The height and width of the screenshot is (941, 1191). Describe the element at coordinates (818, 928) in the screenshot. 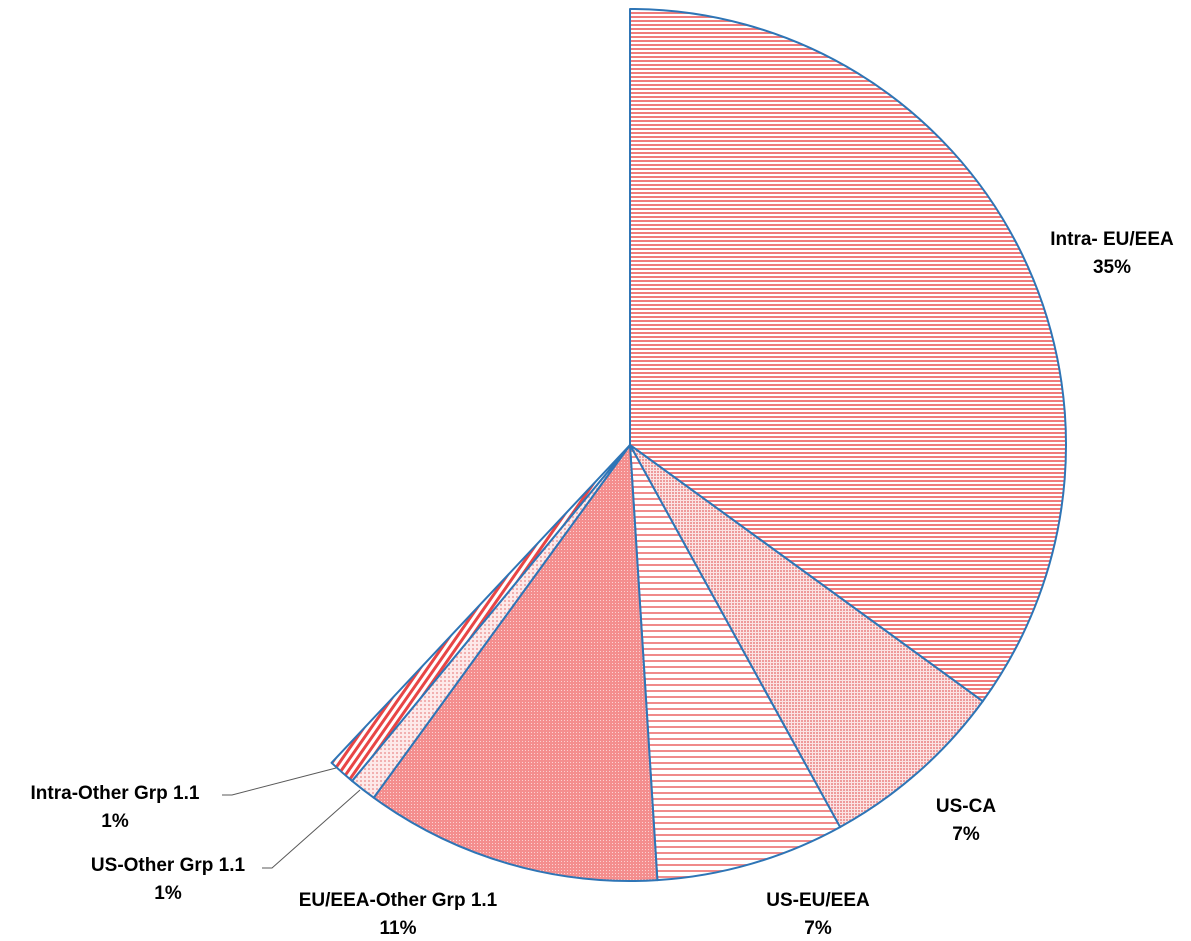

I see `slice-value-us-eu-eea: 7%` at that location.